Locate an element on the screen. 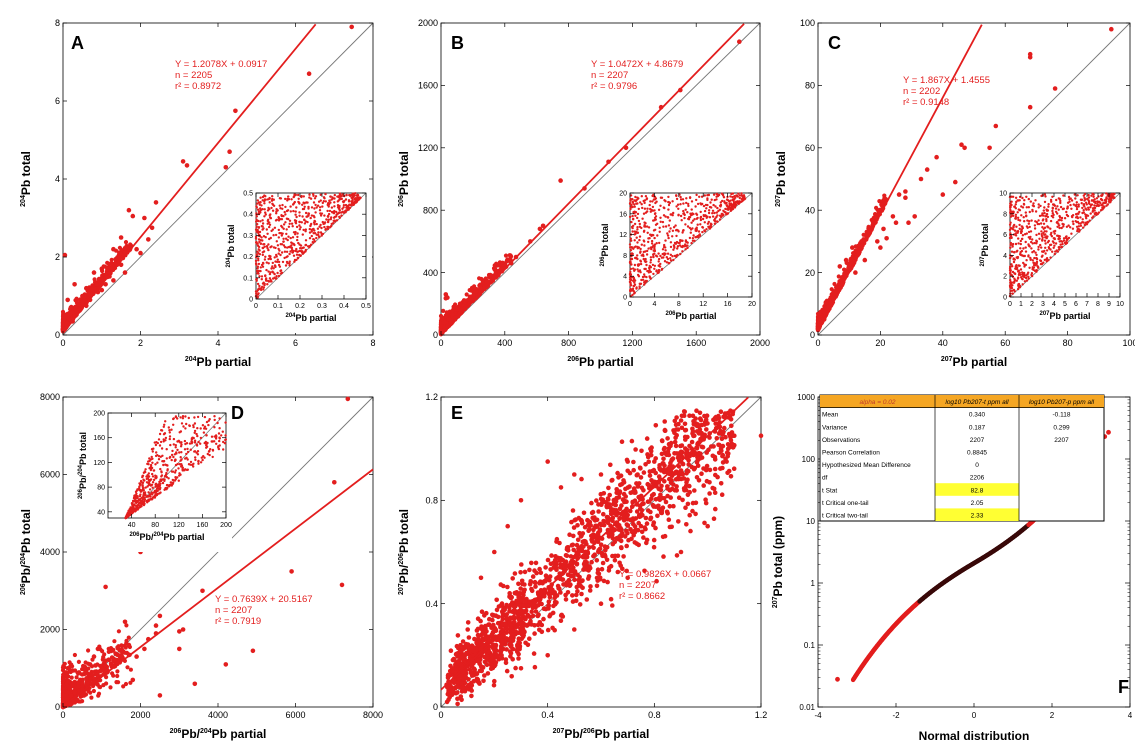  y-tick-label: 4 is located at coordinates (57, 179).